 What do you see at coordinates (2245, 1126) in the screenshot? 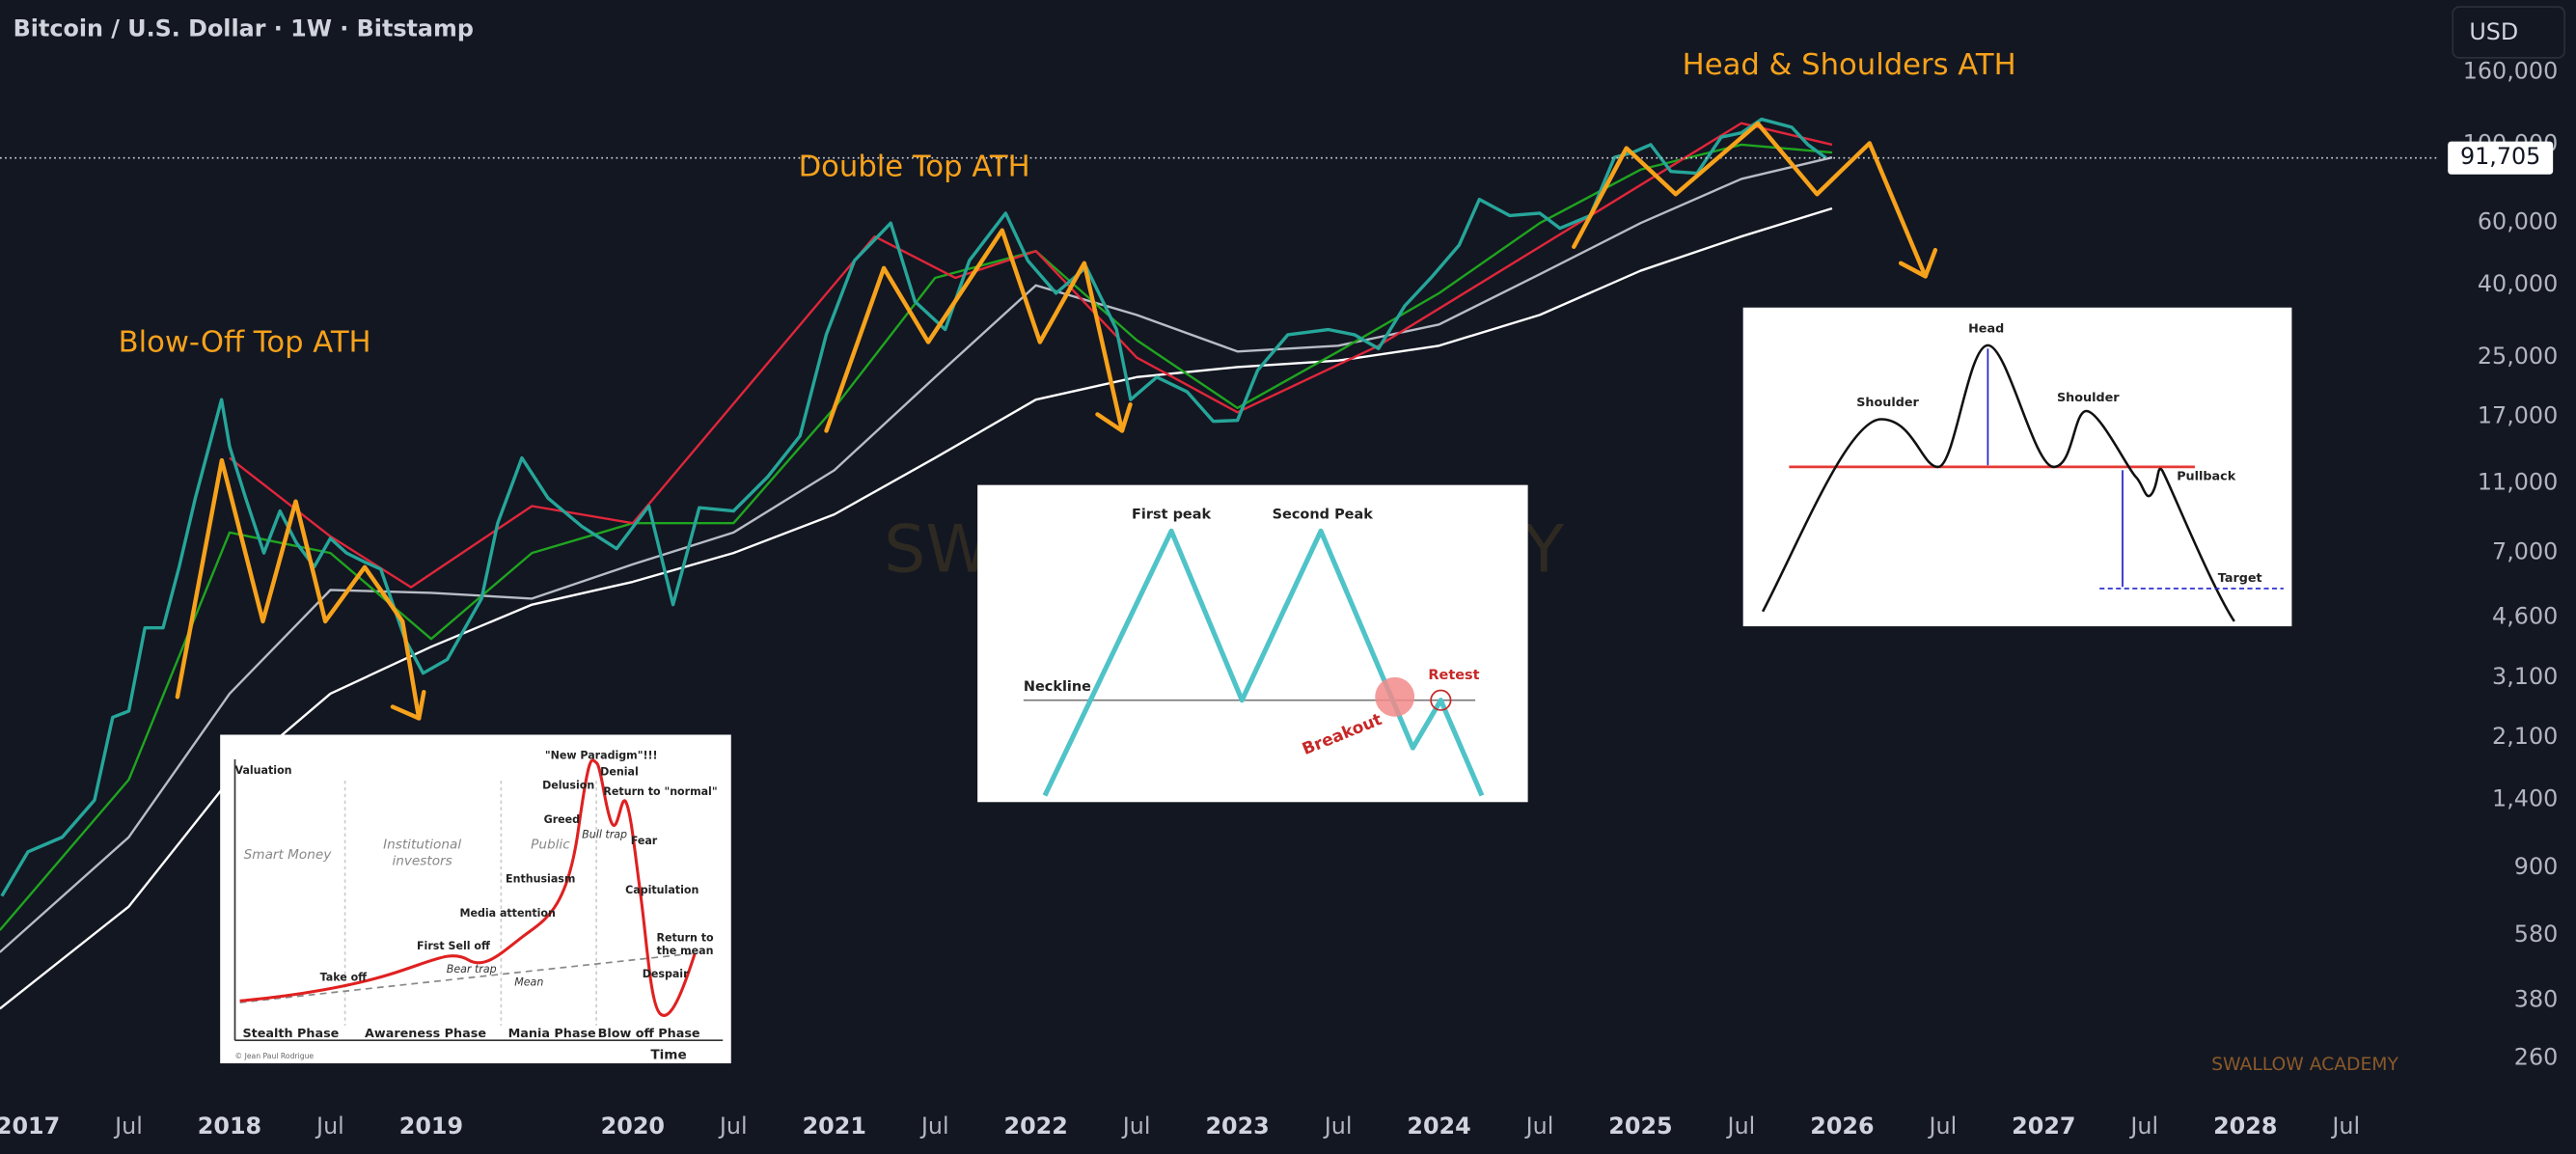
I see `x-tick-label: 2028` at bounding box center [2245, 1126].